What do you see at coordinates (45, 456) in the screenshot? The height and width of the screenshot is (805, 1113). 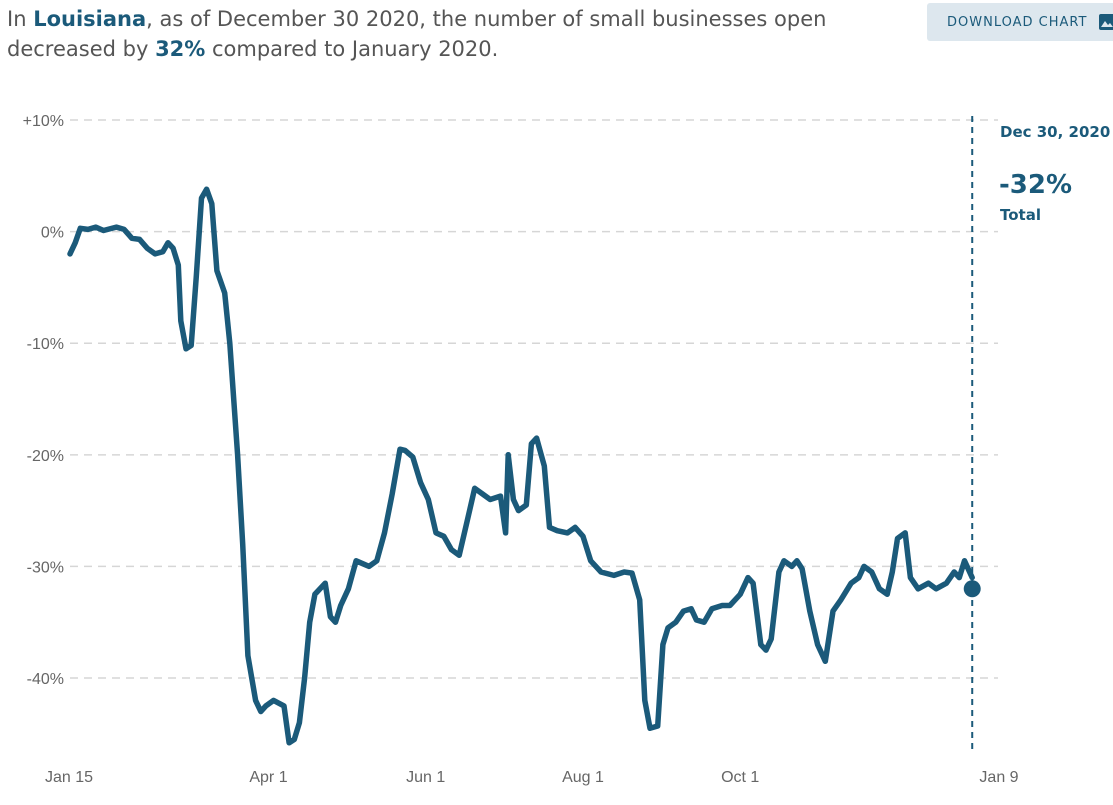 I see `y-tick-label: -20%` at bounding box center [45, 456].